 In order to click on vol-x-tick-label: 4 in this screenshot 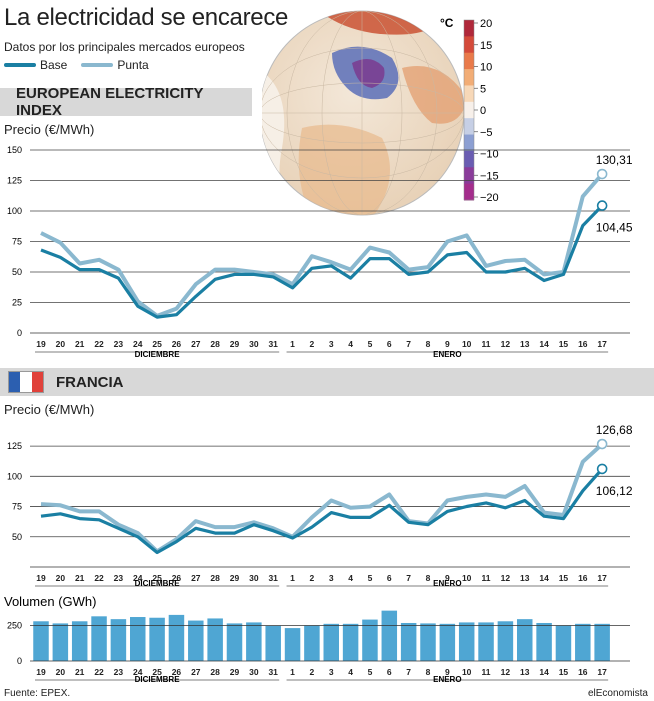, I will do `click(350, 672)`.